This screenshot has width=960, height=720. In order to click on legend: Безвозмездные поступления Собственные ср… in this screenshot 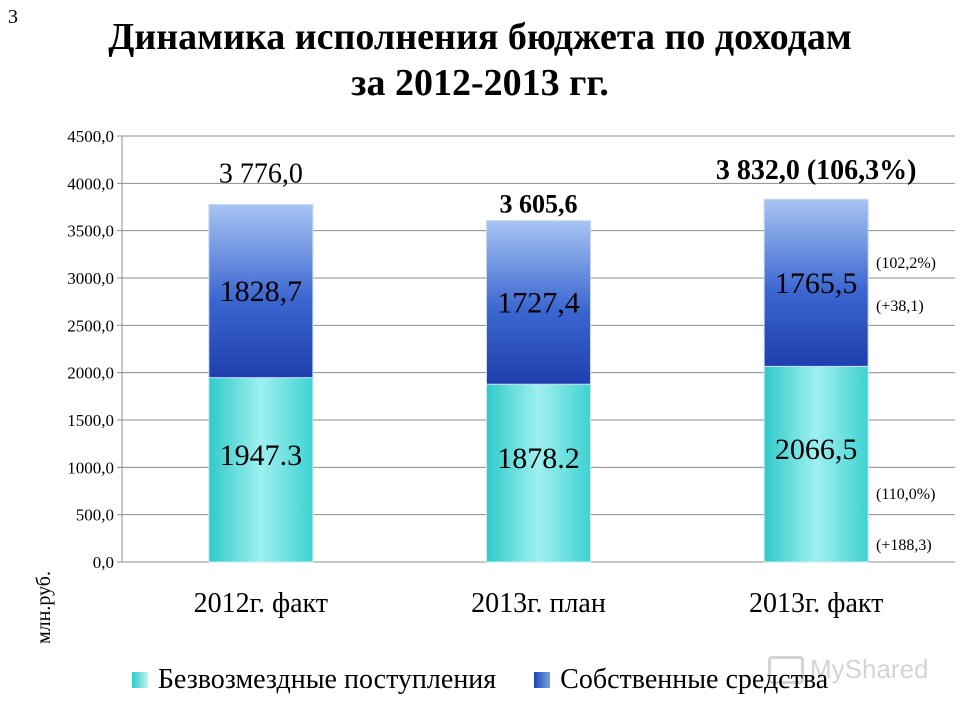, I will do `click(480, 680)`.